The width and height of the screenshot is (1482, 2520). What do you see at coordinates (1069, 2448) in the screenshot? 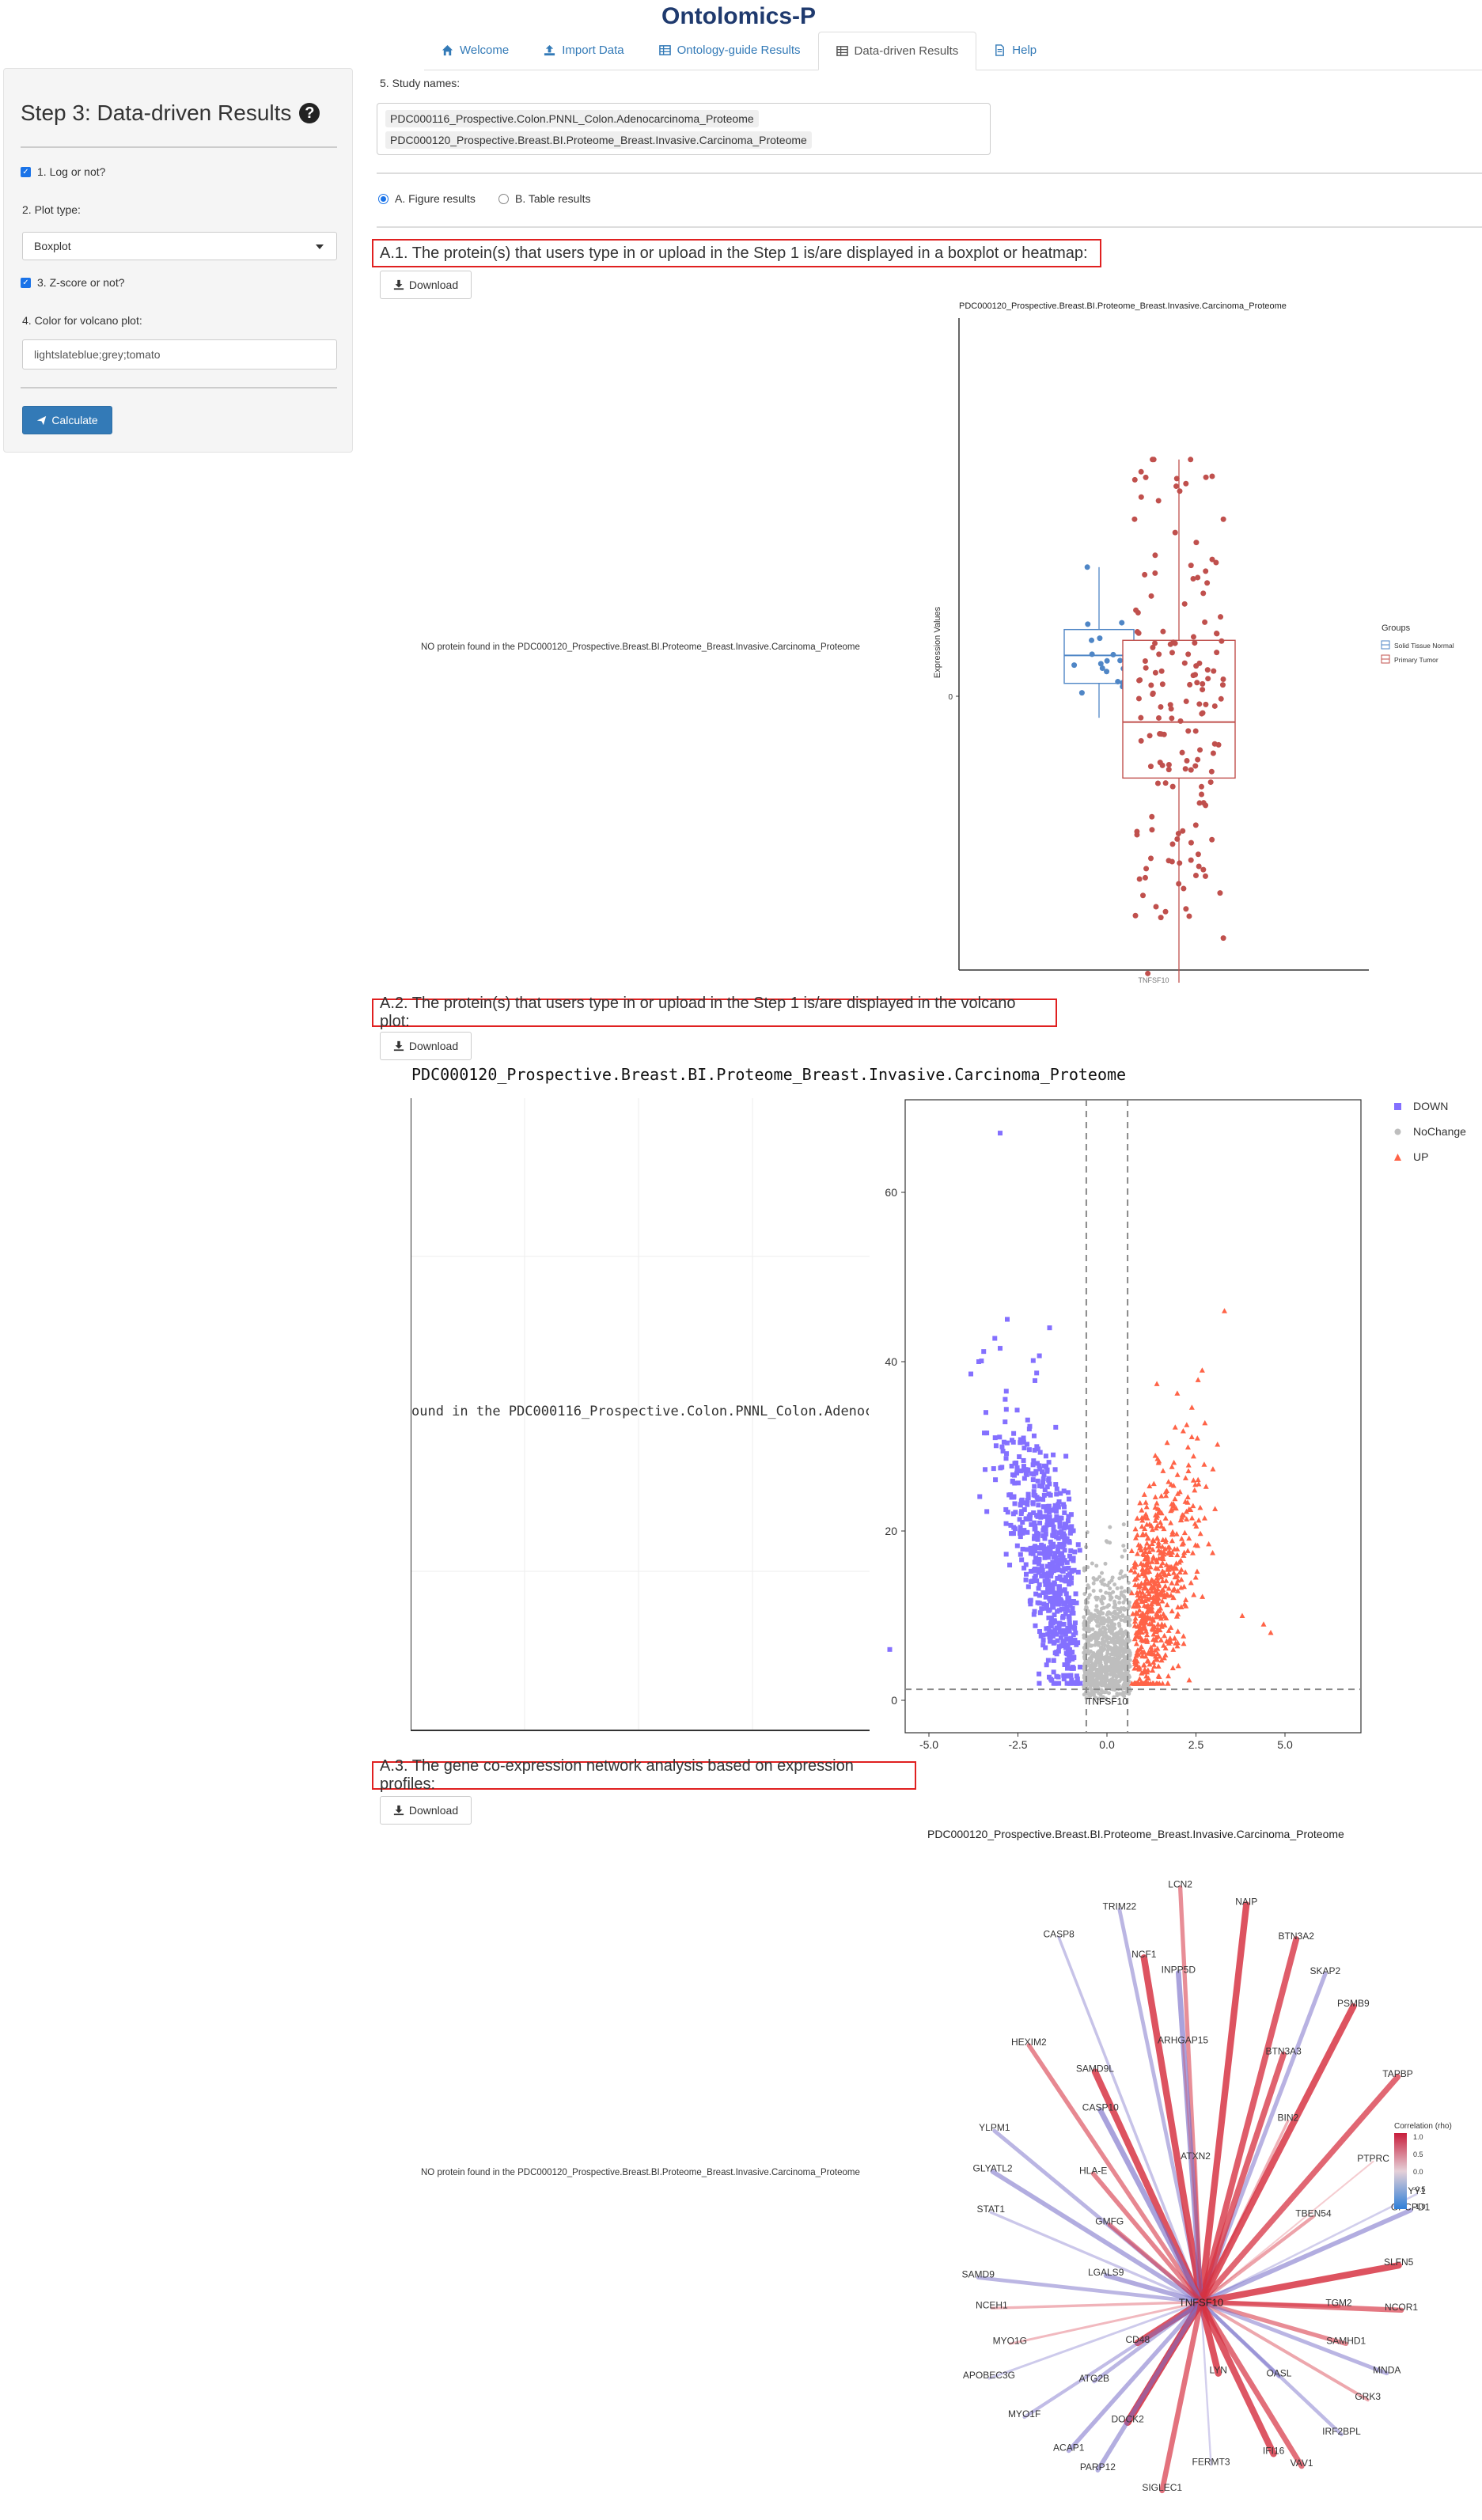
I see `gene-label: ACAP1` at bounding box center [1069, 2448].